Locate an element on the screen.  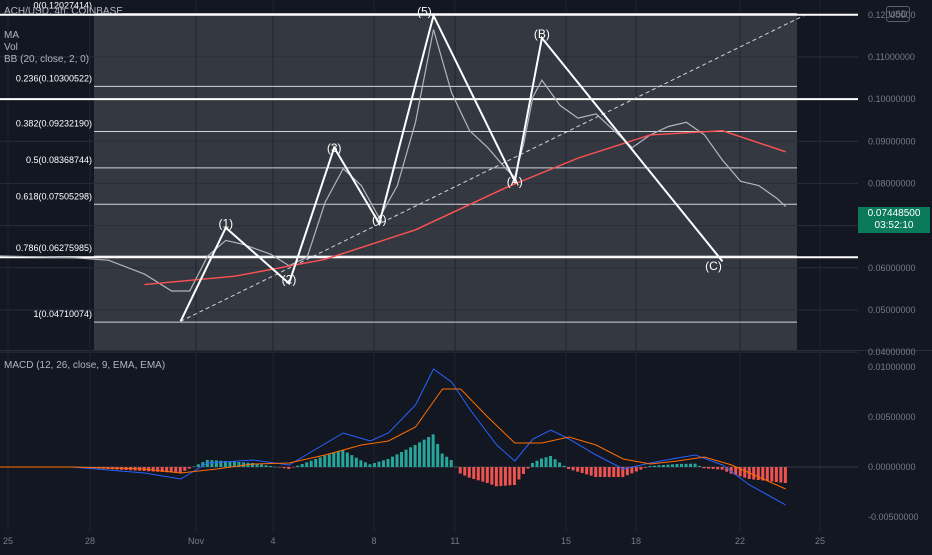
price-axis-label: 0.12000000 is located at coordinates (892, 15).